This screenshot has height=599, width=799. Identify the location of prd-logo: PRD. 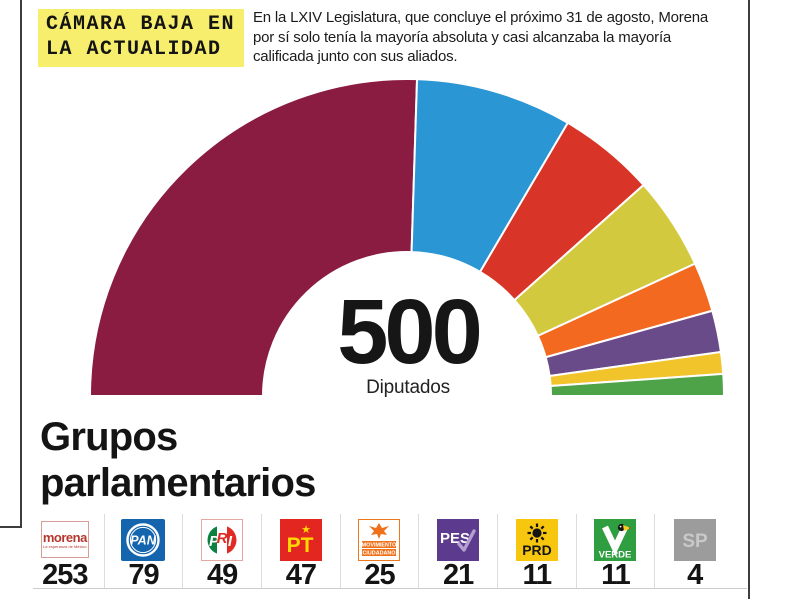
(536, 539).